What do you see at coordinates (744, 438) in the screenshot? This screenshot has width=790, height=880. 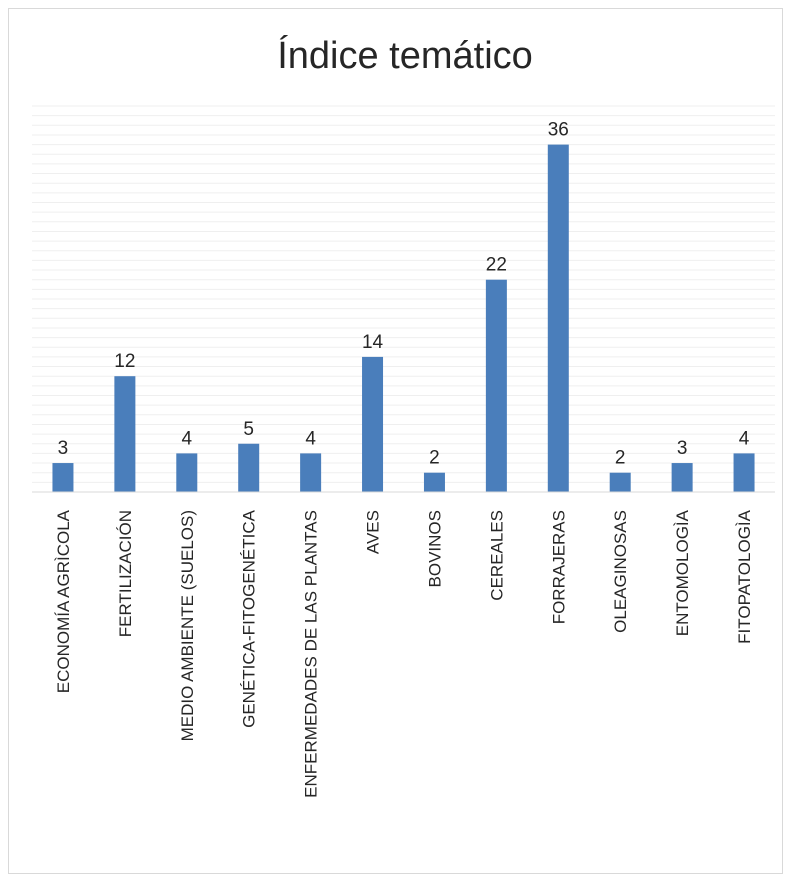 I see `data-label-11: 4` at bounding box center [744, 438].